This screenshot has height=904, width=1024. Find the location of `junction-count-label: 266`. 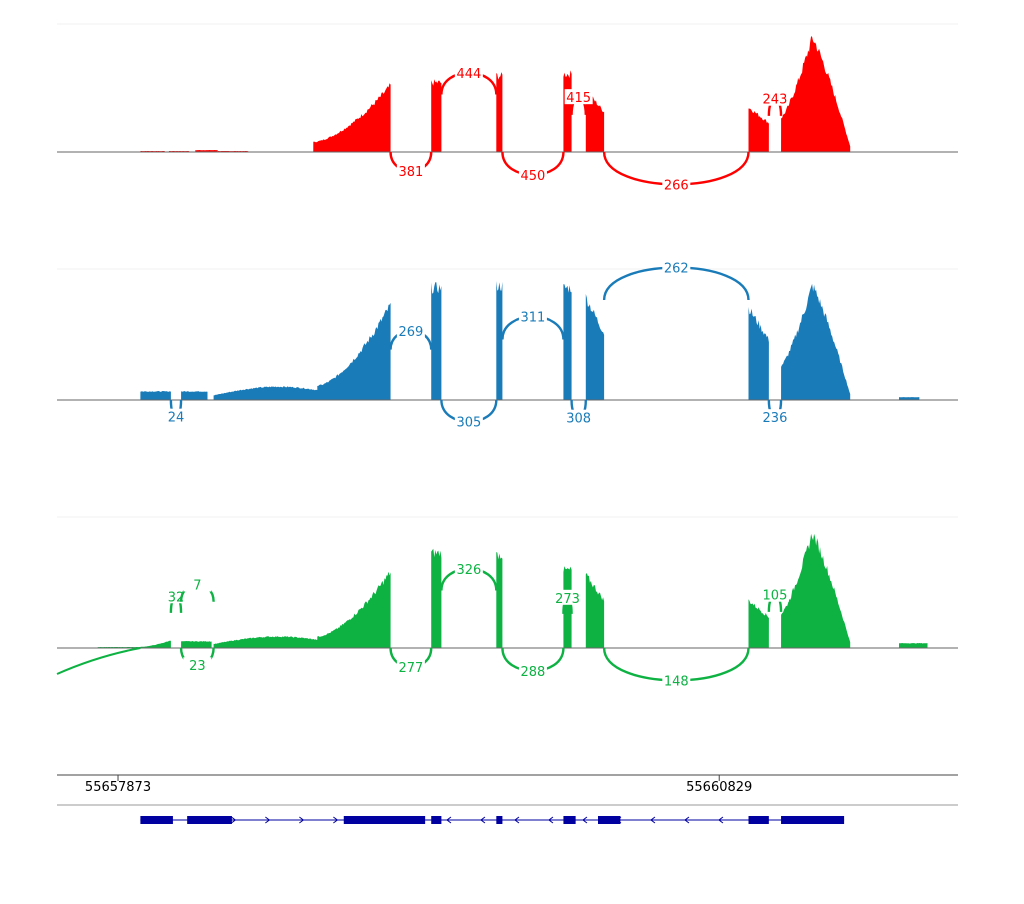

junction-count-label: 266 is located at coordinates (676, 185).